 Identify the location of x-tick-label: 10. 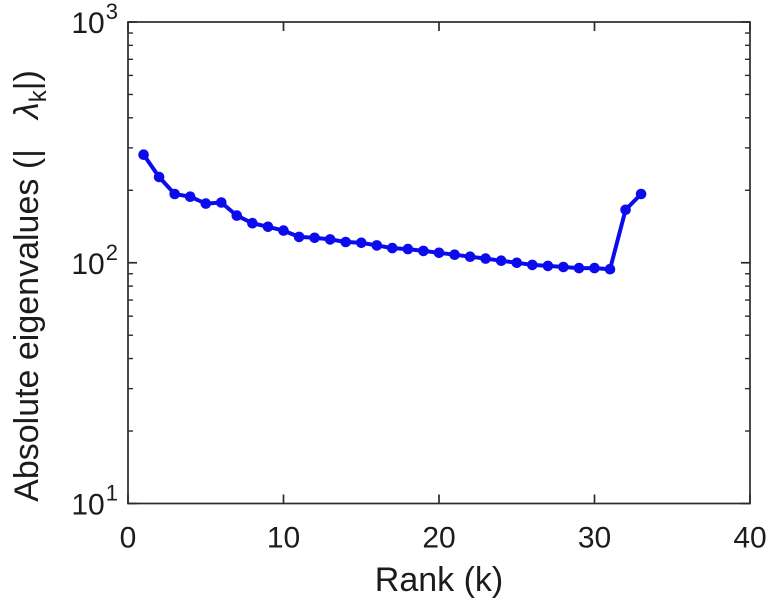
(283, 538).